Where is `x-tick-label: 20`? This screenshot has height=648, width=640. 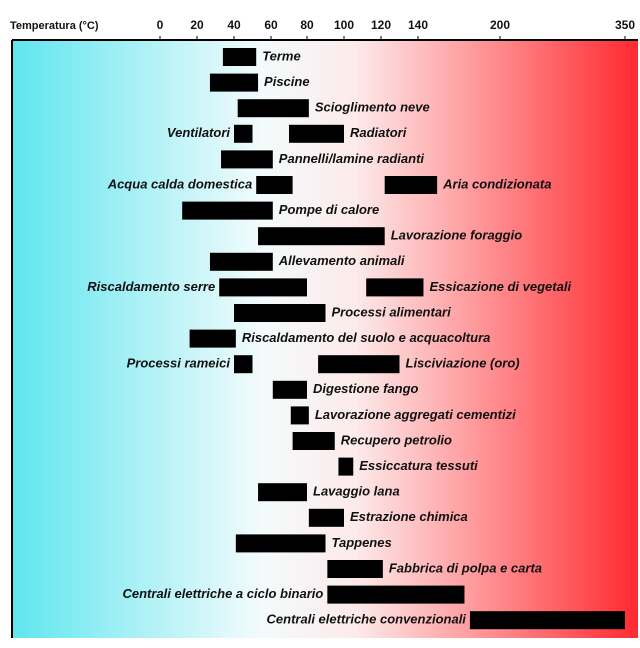 x-tick-label: 20 is located at coordinates (197, 25).